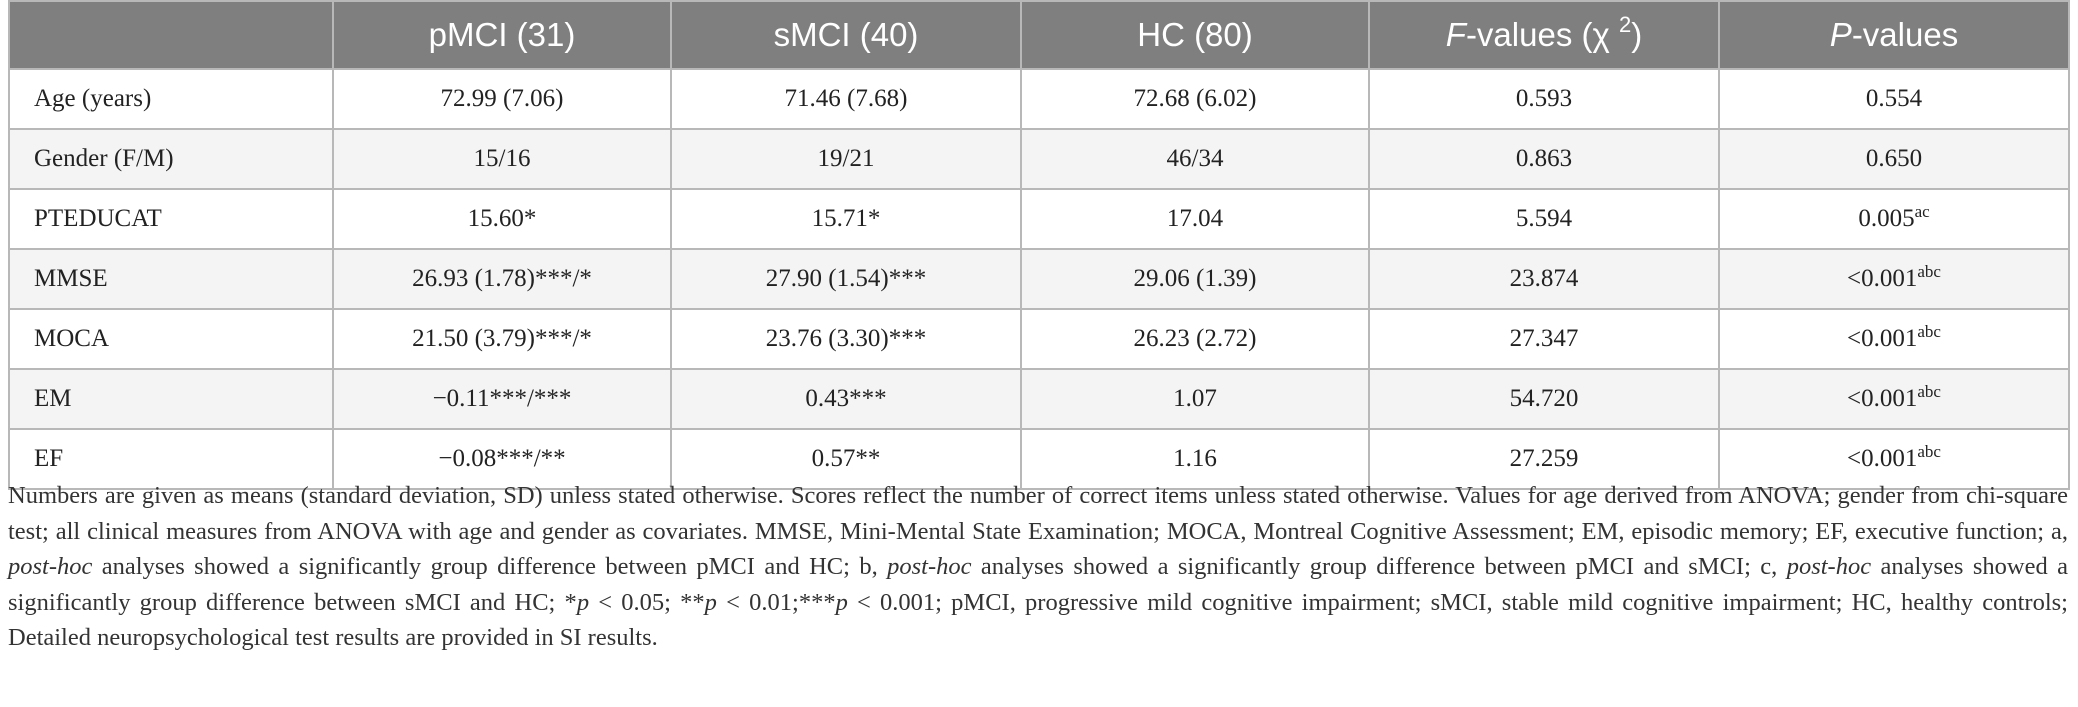 The image size is (2078, 707). I want to click on cell-smci: 23.76 (3.30)***, so click(846, 339).